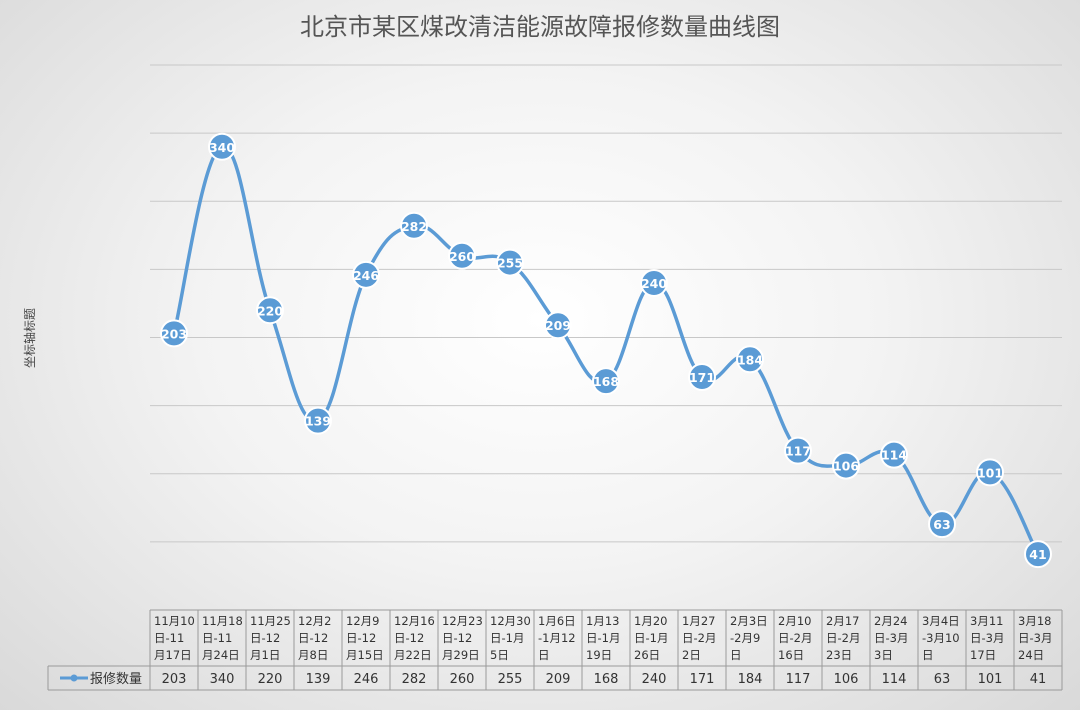 This screenshot has height=710, width=1080. I want to click on x-tick-label-line: 2月10, so click(794, 621).